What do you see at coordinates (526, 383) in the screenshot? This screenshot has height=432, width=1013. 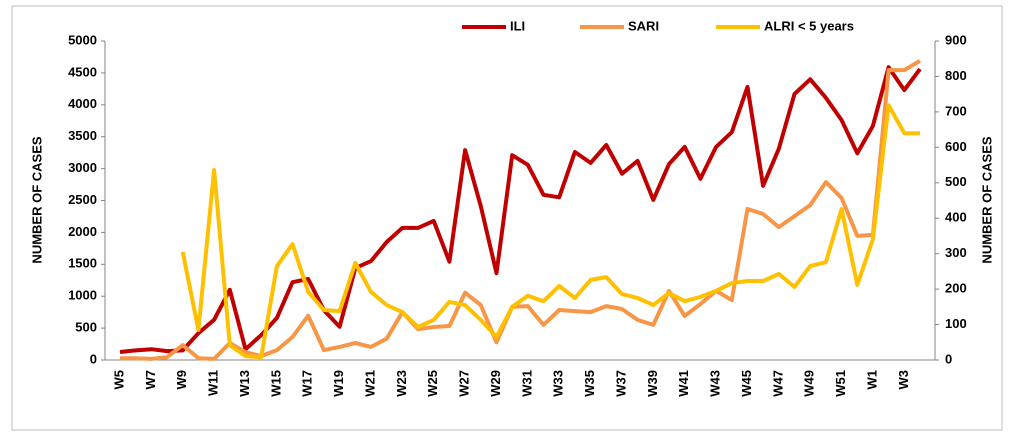 I see `x-tick-label: W31` at bounding box center [526, 383].